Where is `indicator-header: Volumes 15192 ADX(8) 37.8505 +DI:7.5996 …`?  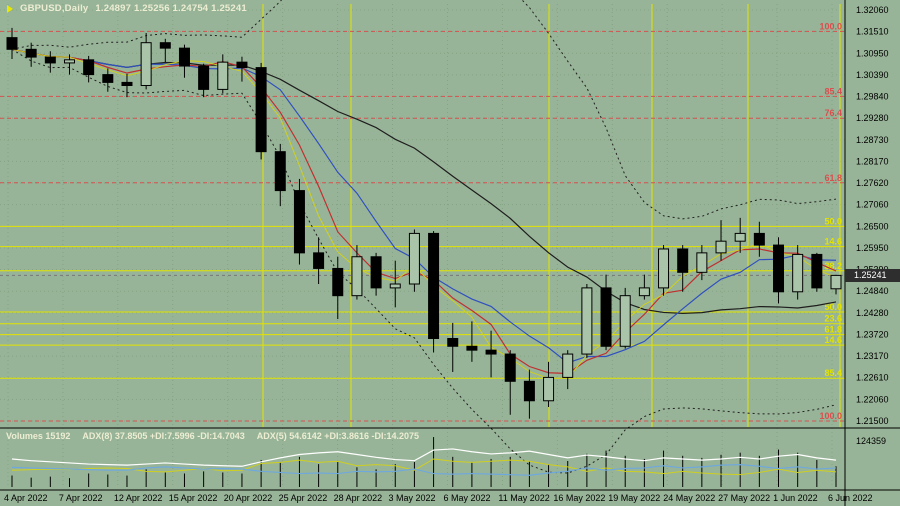 indicator-header: Volumes 15192 ADX(8) 37.8505 +DI:7.5996 … is located at coordinates (212, 436).